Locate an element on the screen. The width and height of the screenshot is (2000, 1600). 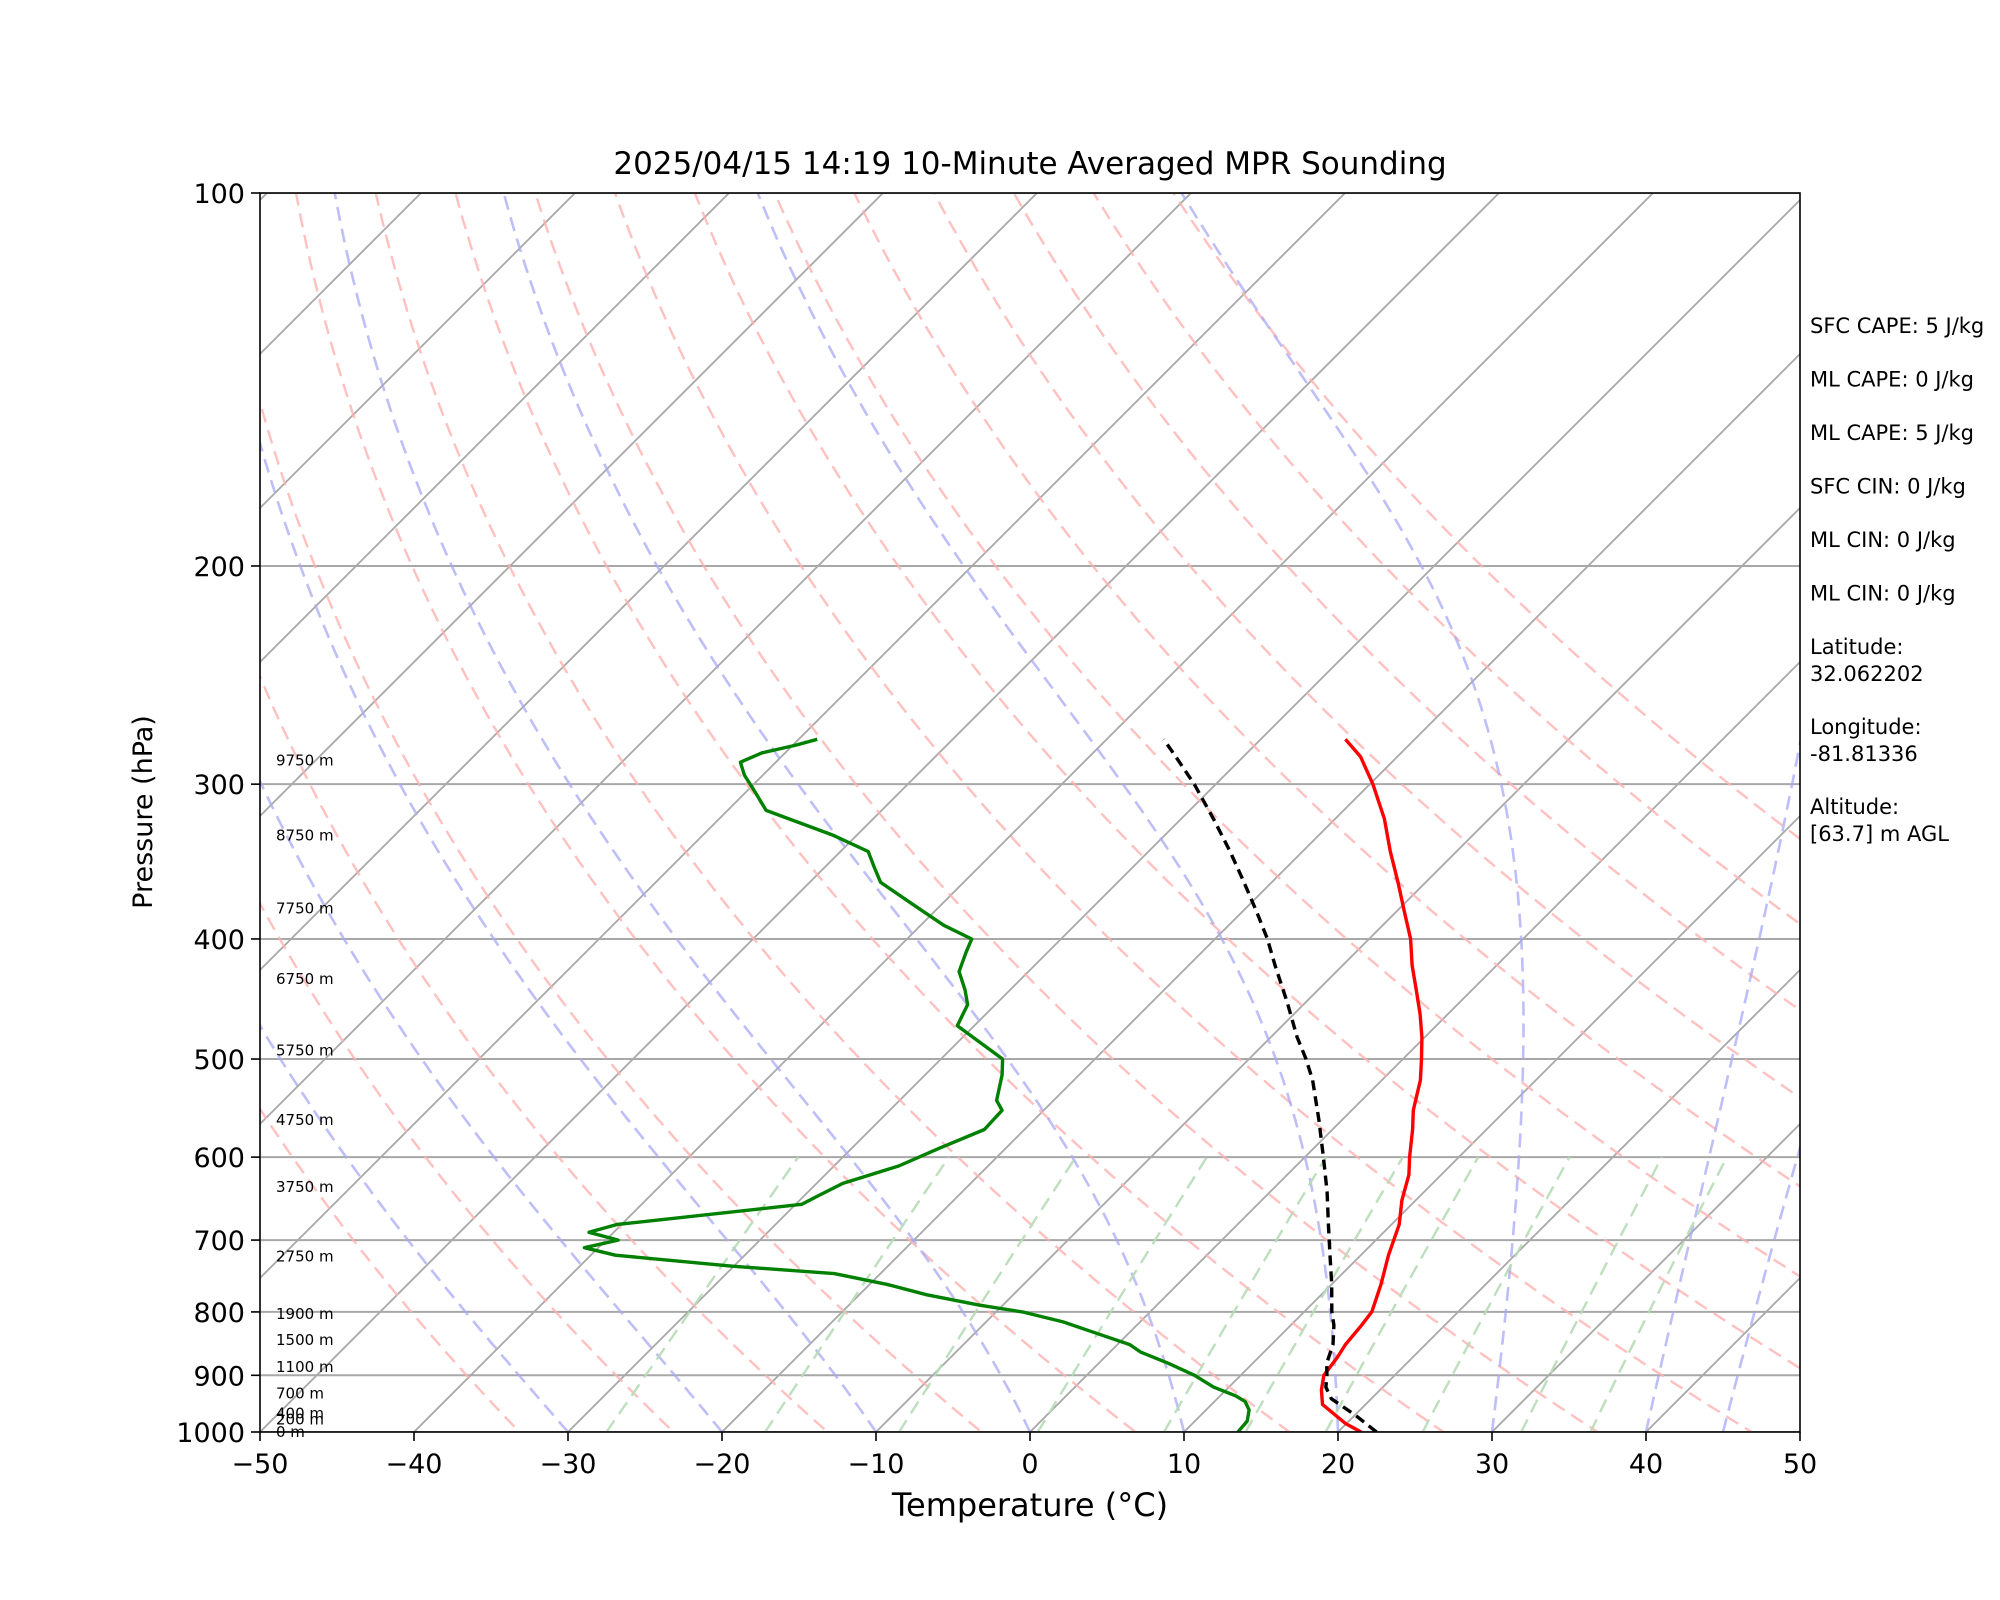
x-tick-label: 20 is located at coordinates (1338, 1464).